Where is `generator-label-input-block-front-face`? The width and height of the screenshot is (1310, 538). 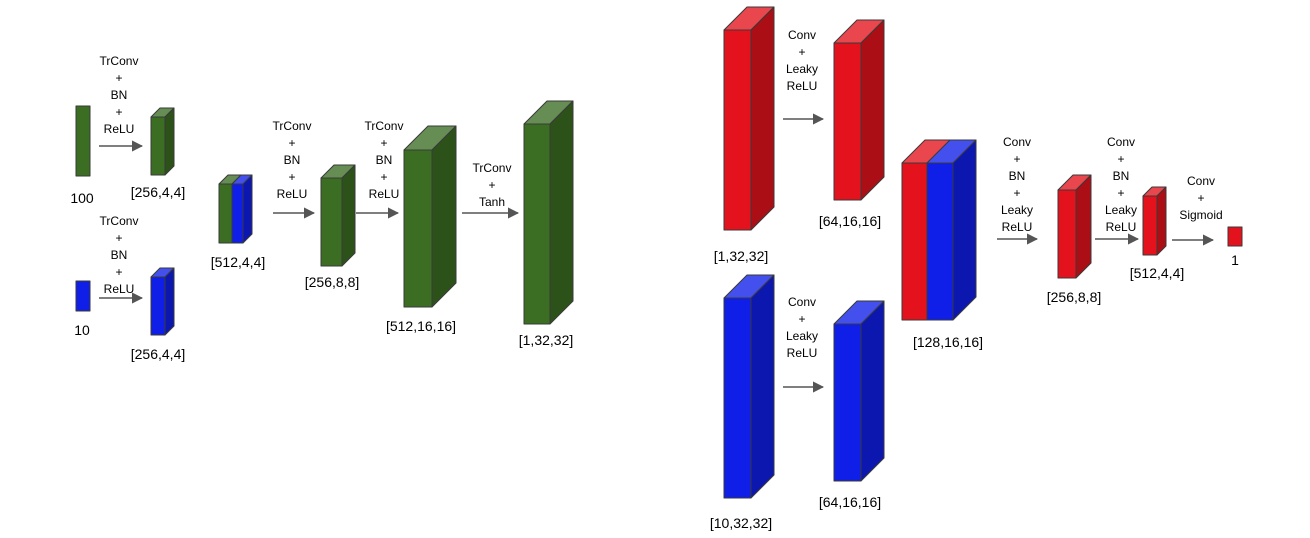
generator-label-input-block-front-face is located at coordinates (83, 296).